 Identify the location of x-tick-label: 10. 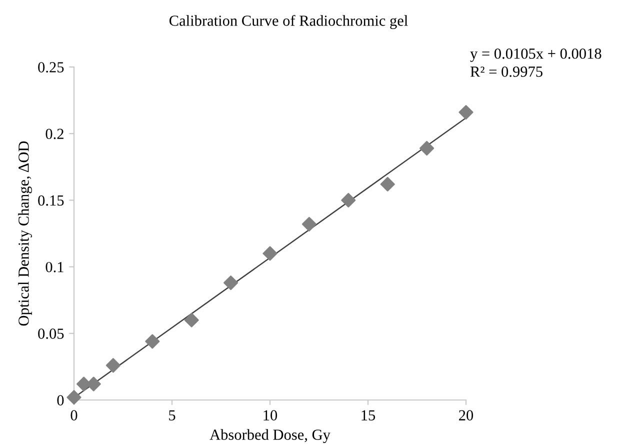
(271, 415).